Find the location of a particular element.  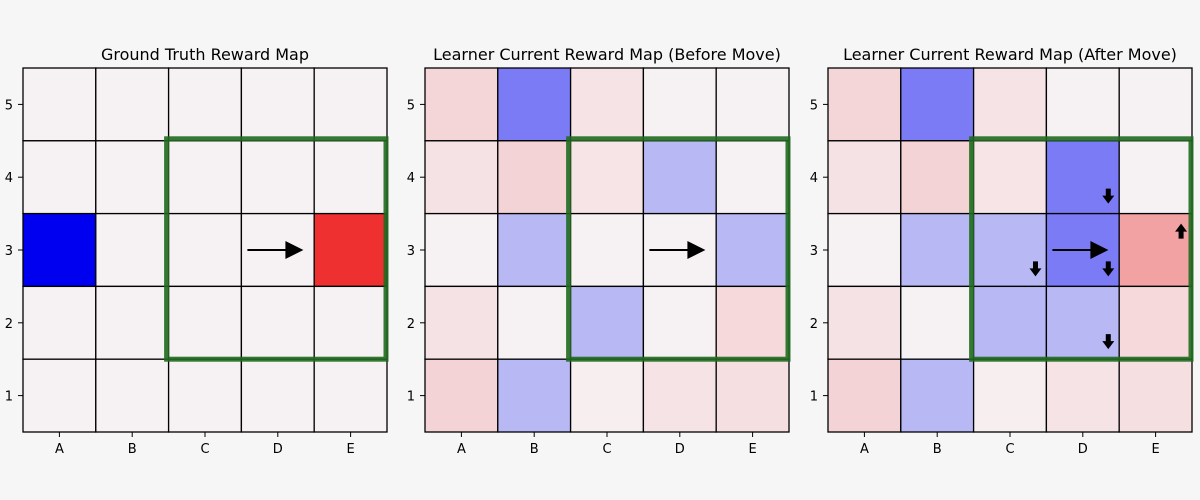

panel-title: Learner Current Reward Map (Before Move) is located at coordinates (607, 54).